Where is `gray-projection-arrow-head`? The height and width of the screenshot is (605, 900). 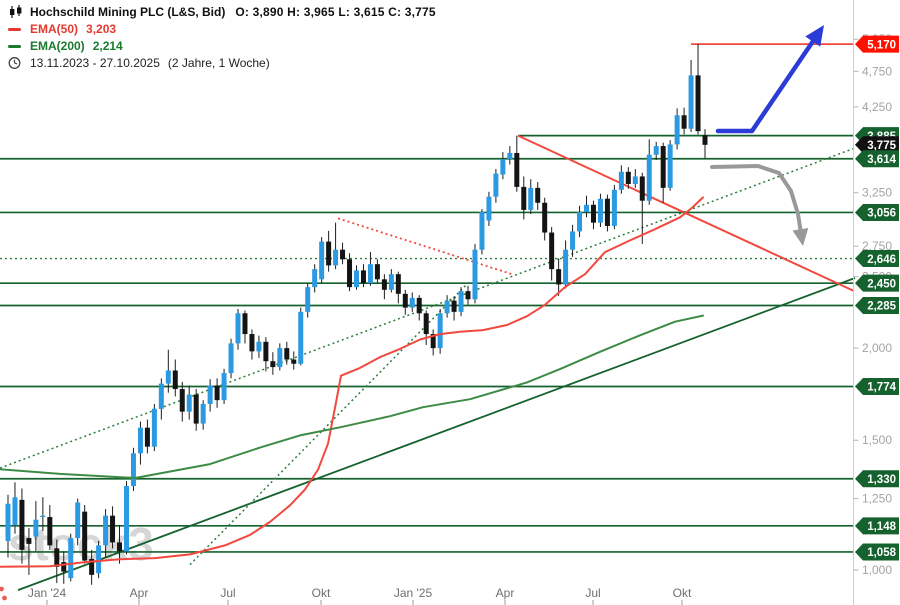 gray-projection-arrow-head is located at coordinates (800, 236).